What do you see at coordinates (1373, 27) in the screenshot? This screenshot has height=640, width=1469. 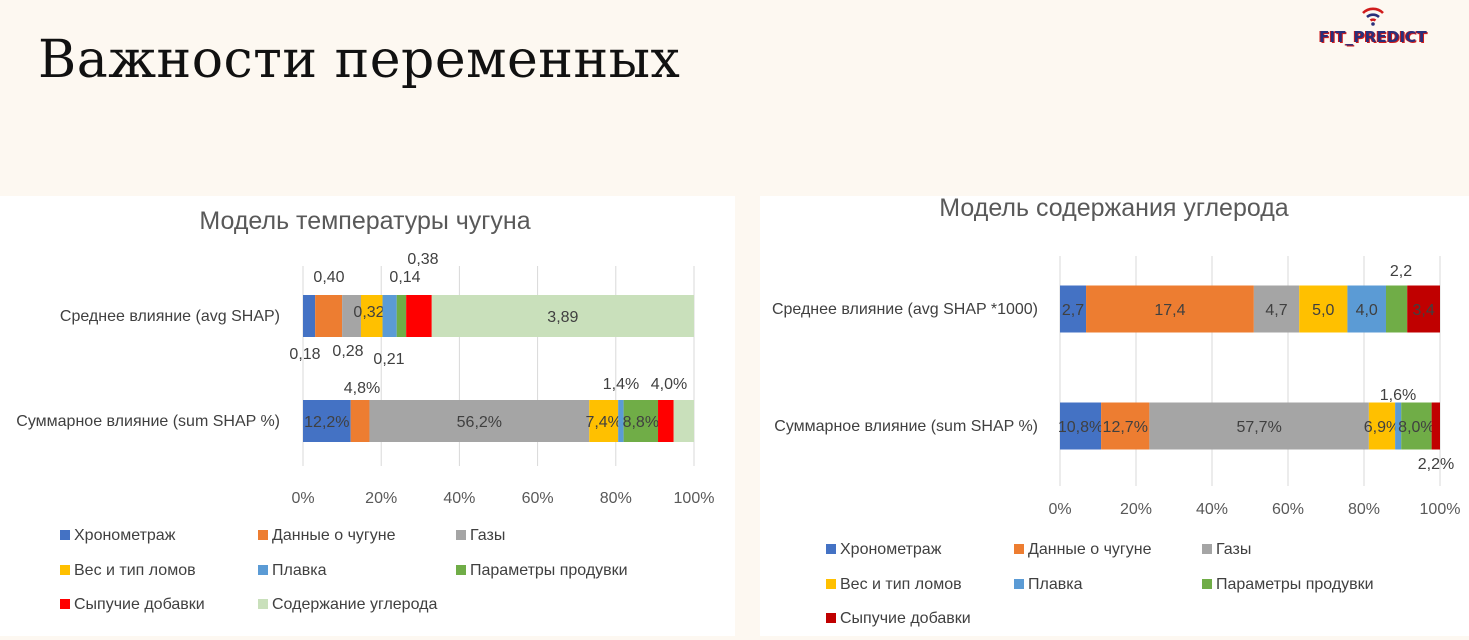 I see `fit-predict-logo: FIT_PREDICT` at bounding box center [1373, 27].